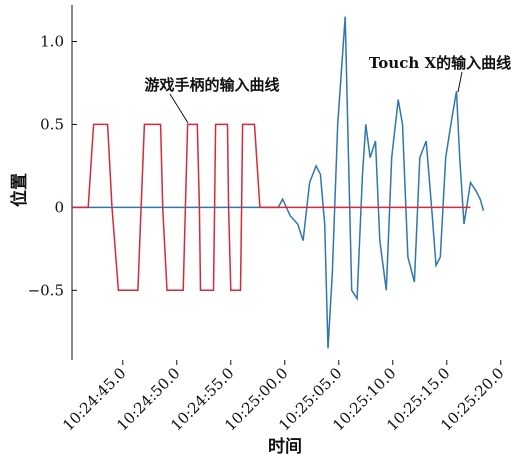 The width and height of the screenshot is (522, 464). I want to click on y-tick-label: −0.5, so click(46, 290).